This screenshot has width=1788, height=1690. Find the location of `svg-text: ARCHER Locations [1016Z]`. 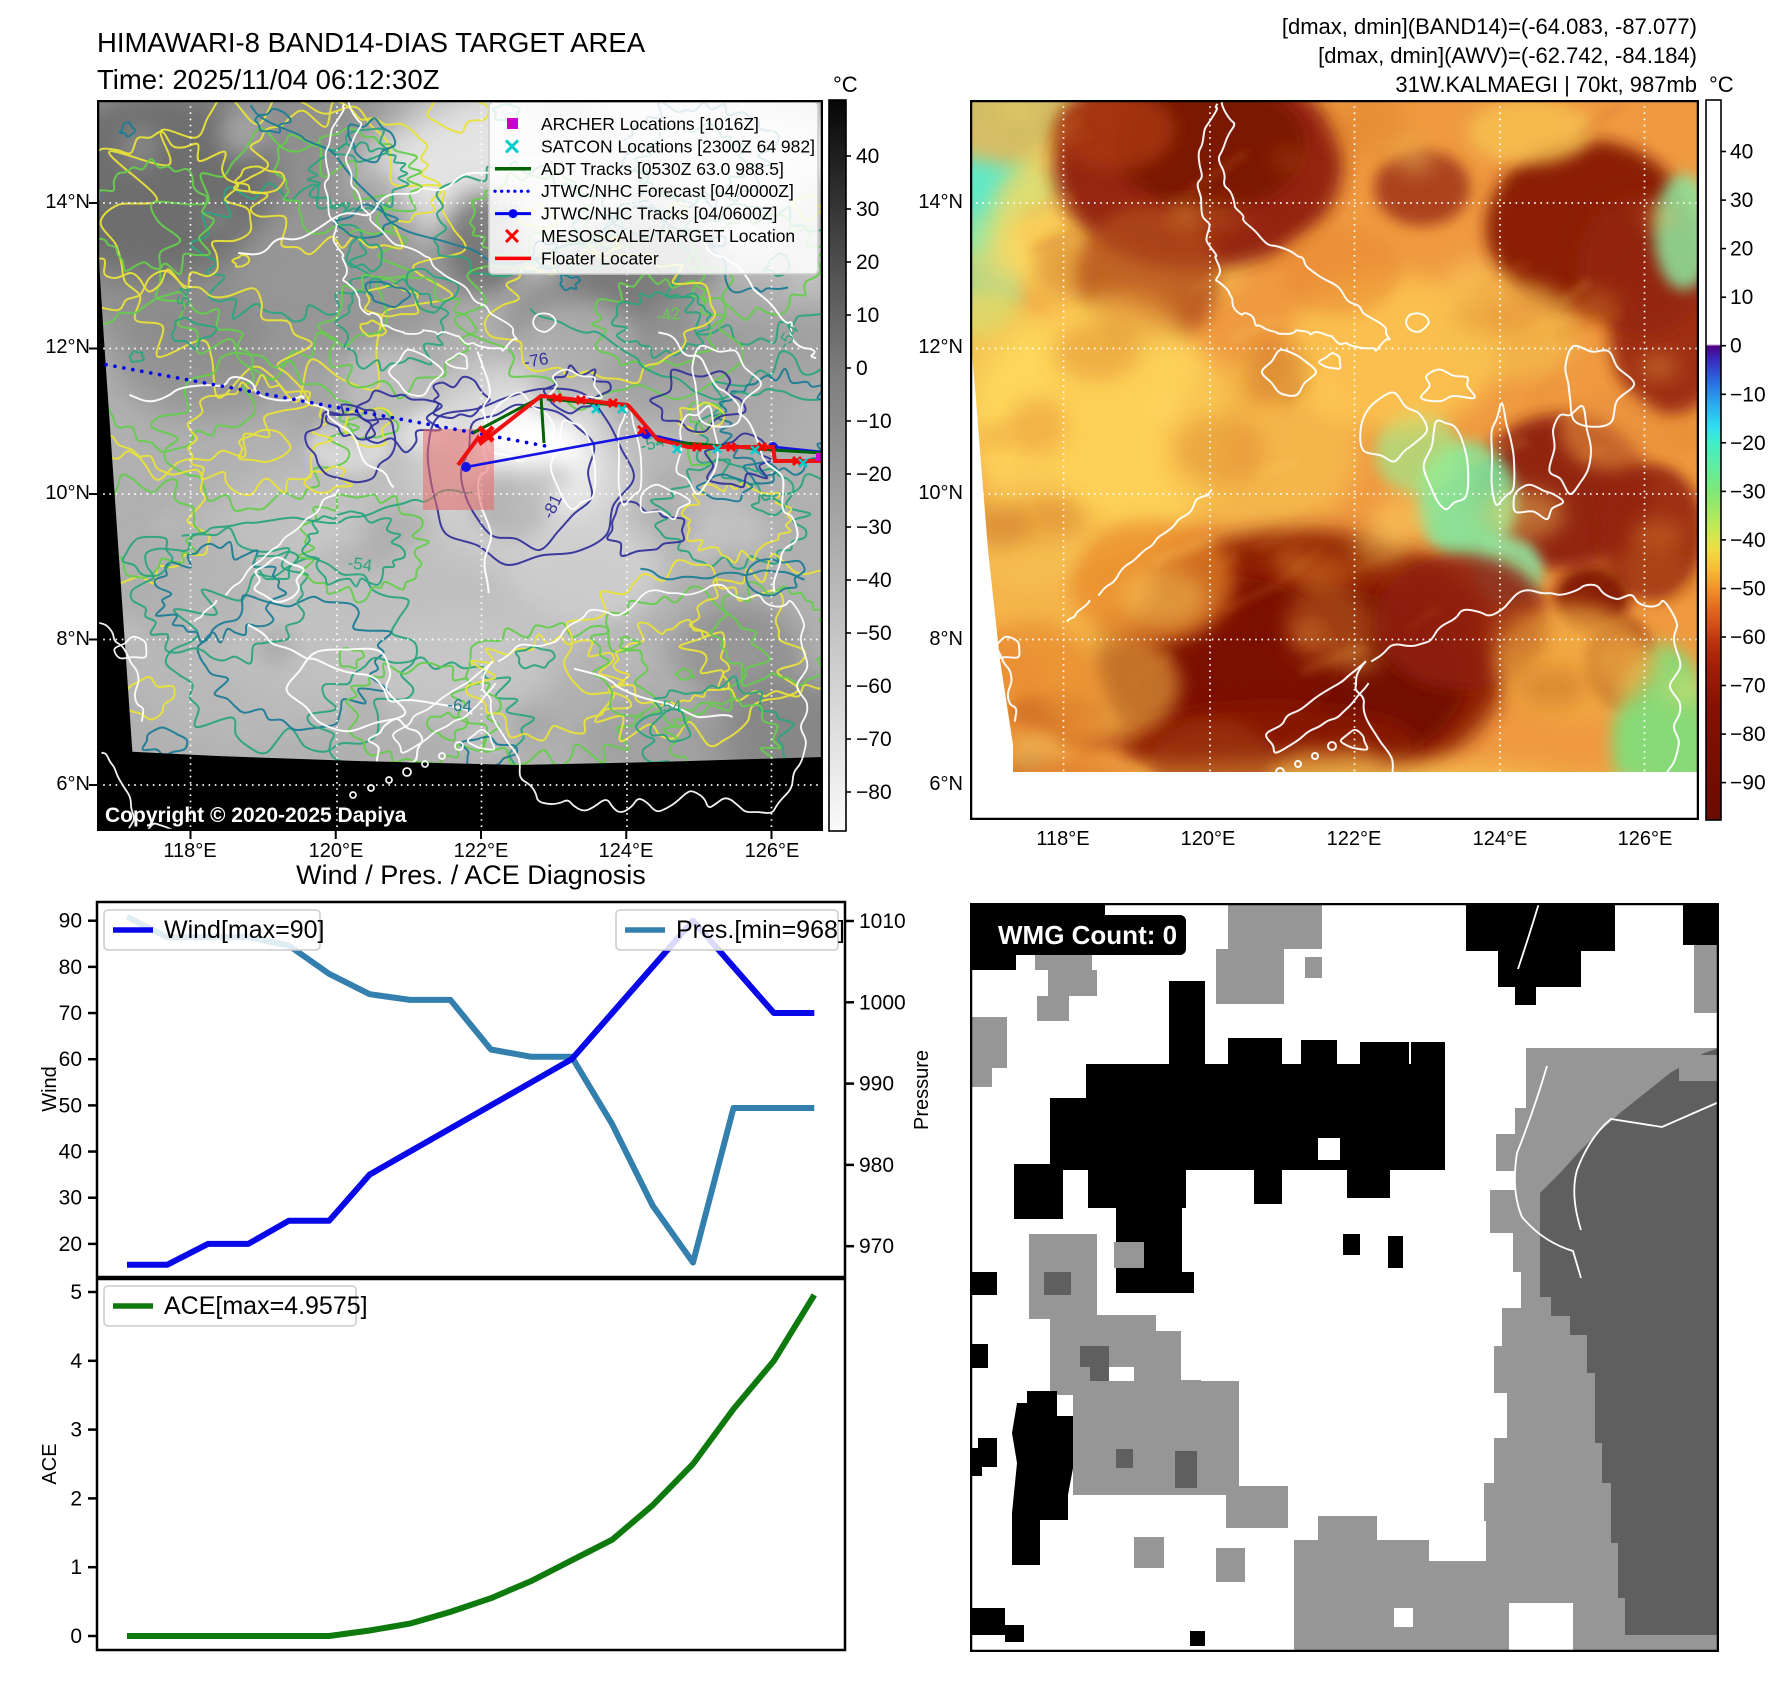

svg-text: ARCHER Locations [1016Z] is located at coordinates (650, 124).